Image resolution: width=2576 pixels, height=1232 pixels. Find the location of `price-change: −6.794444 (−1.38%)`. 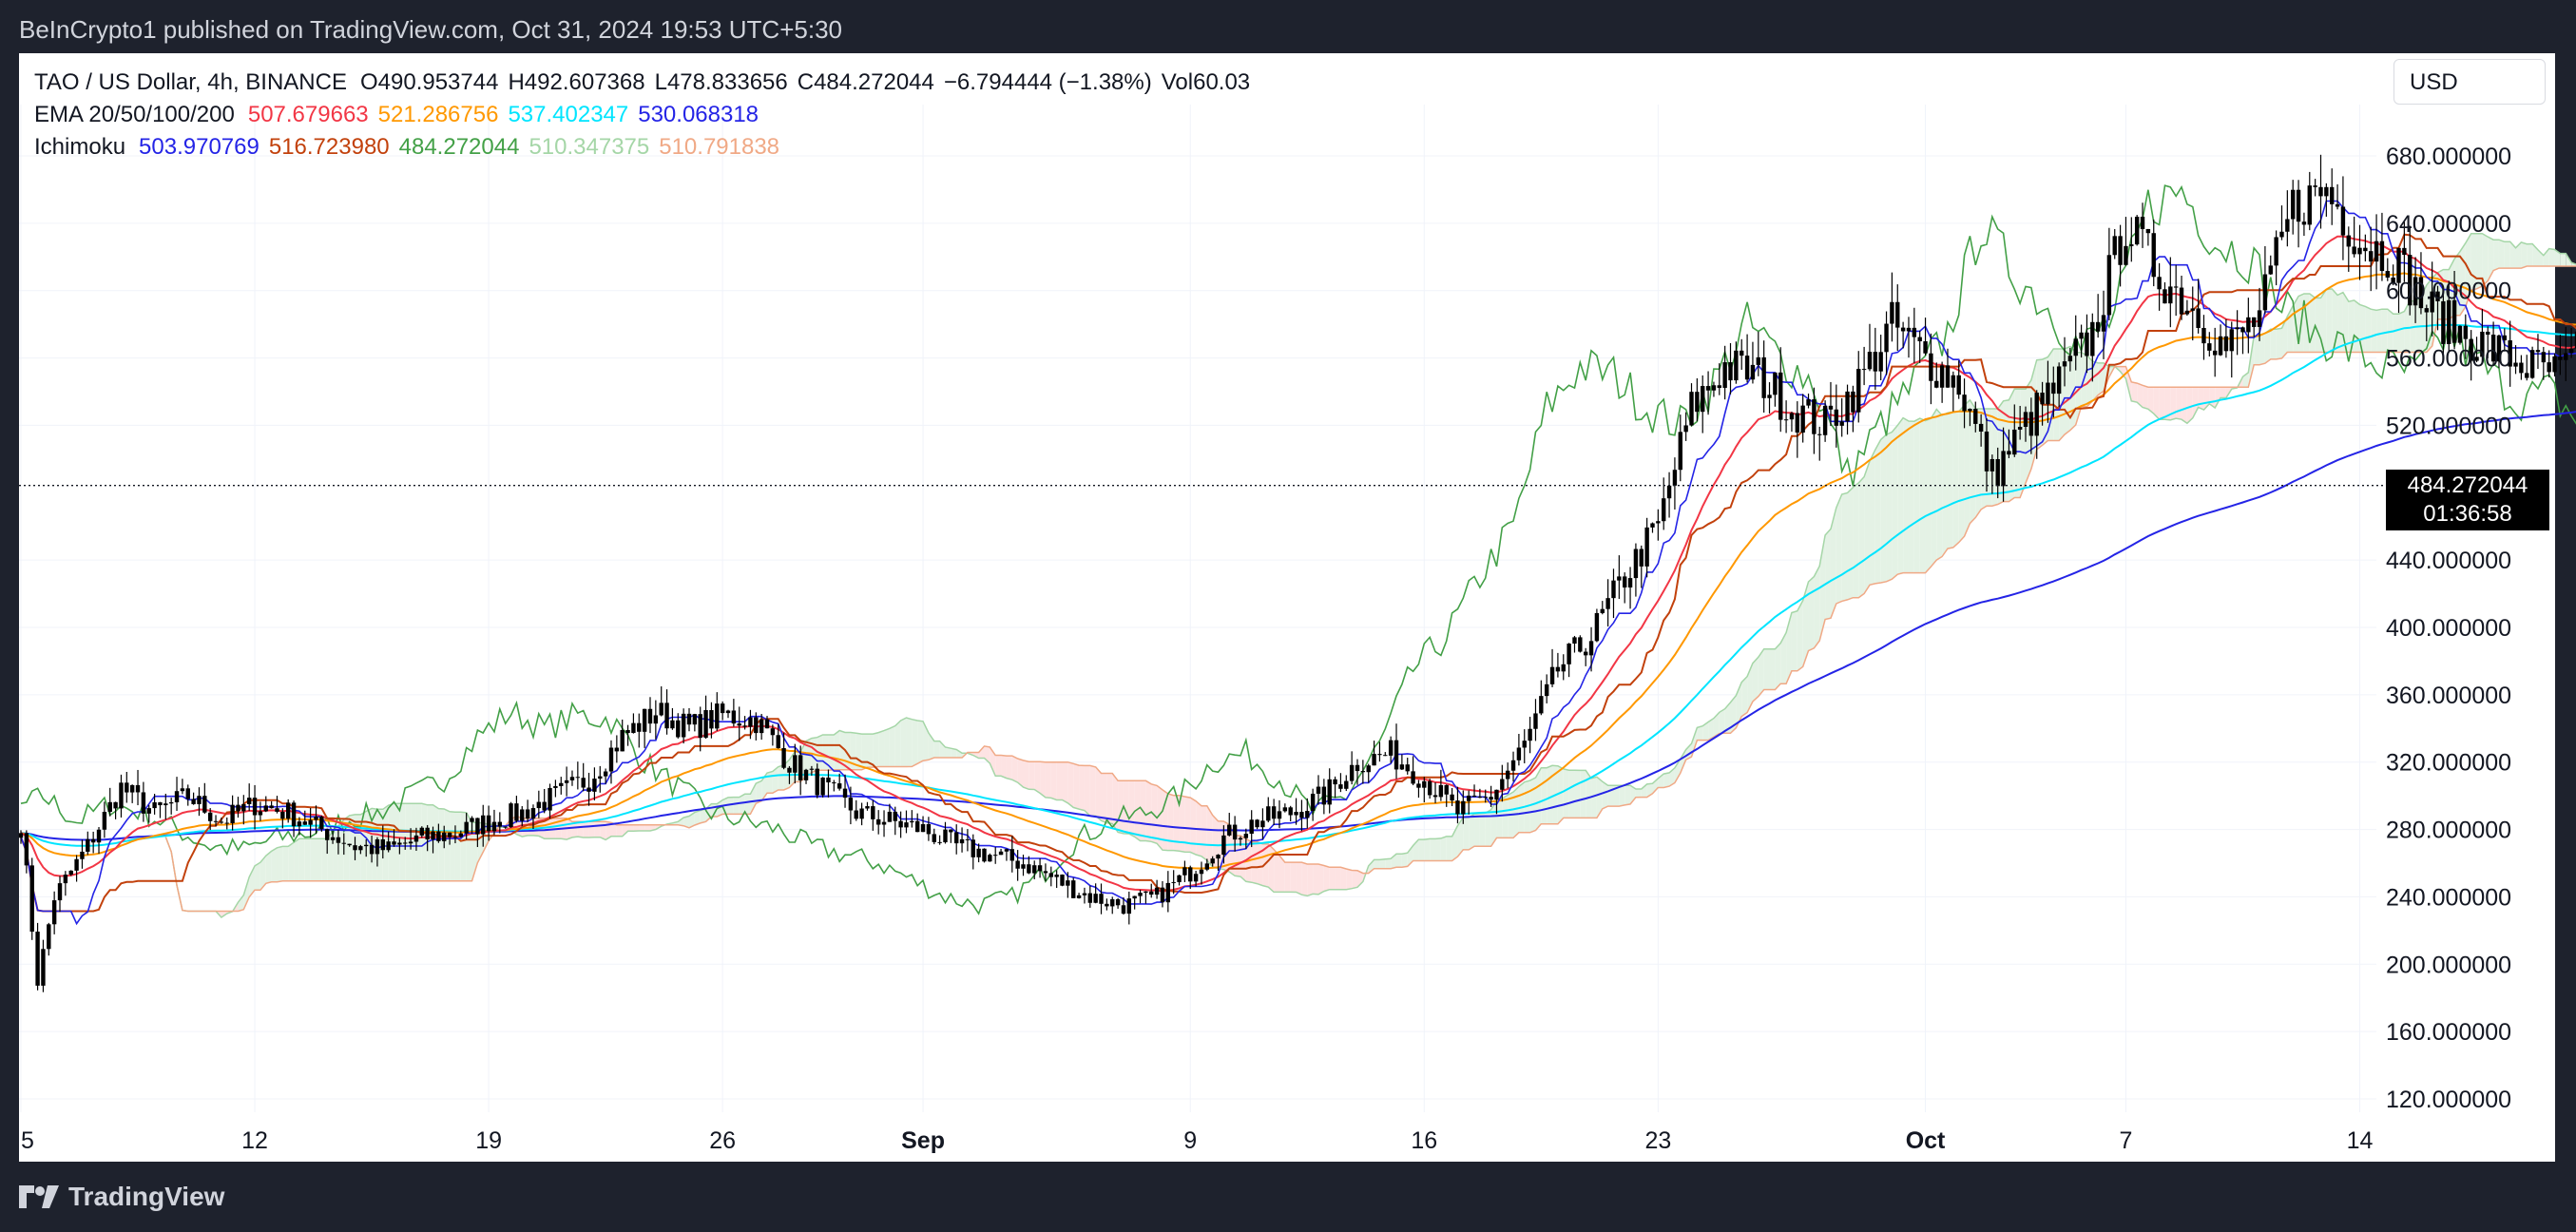

price-change: −6.794444 (−1.38%) is located at coordinates (1047, 82).